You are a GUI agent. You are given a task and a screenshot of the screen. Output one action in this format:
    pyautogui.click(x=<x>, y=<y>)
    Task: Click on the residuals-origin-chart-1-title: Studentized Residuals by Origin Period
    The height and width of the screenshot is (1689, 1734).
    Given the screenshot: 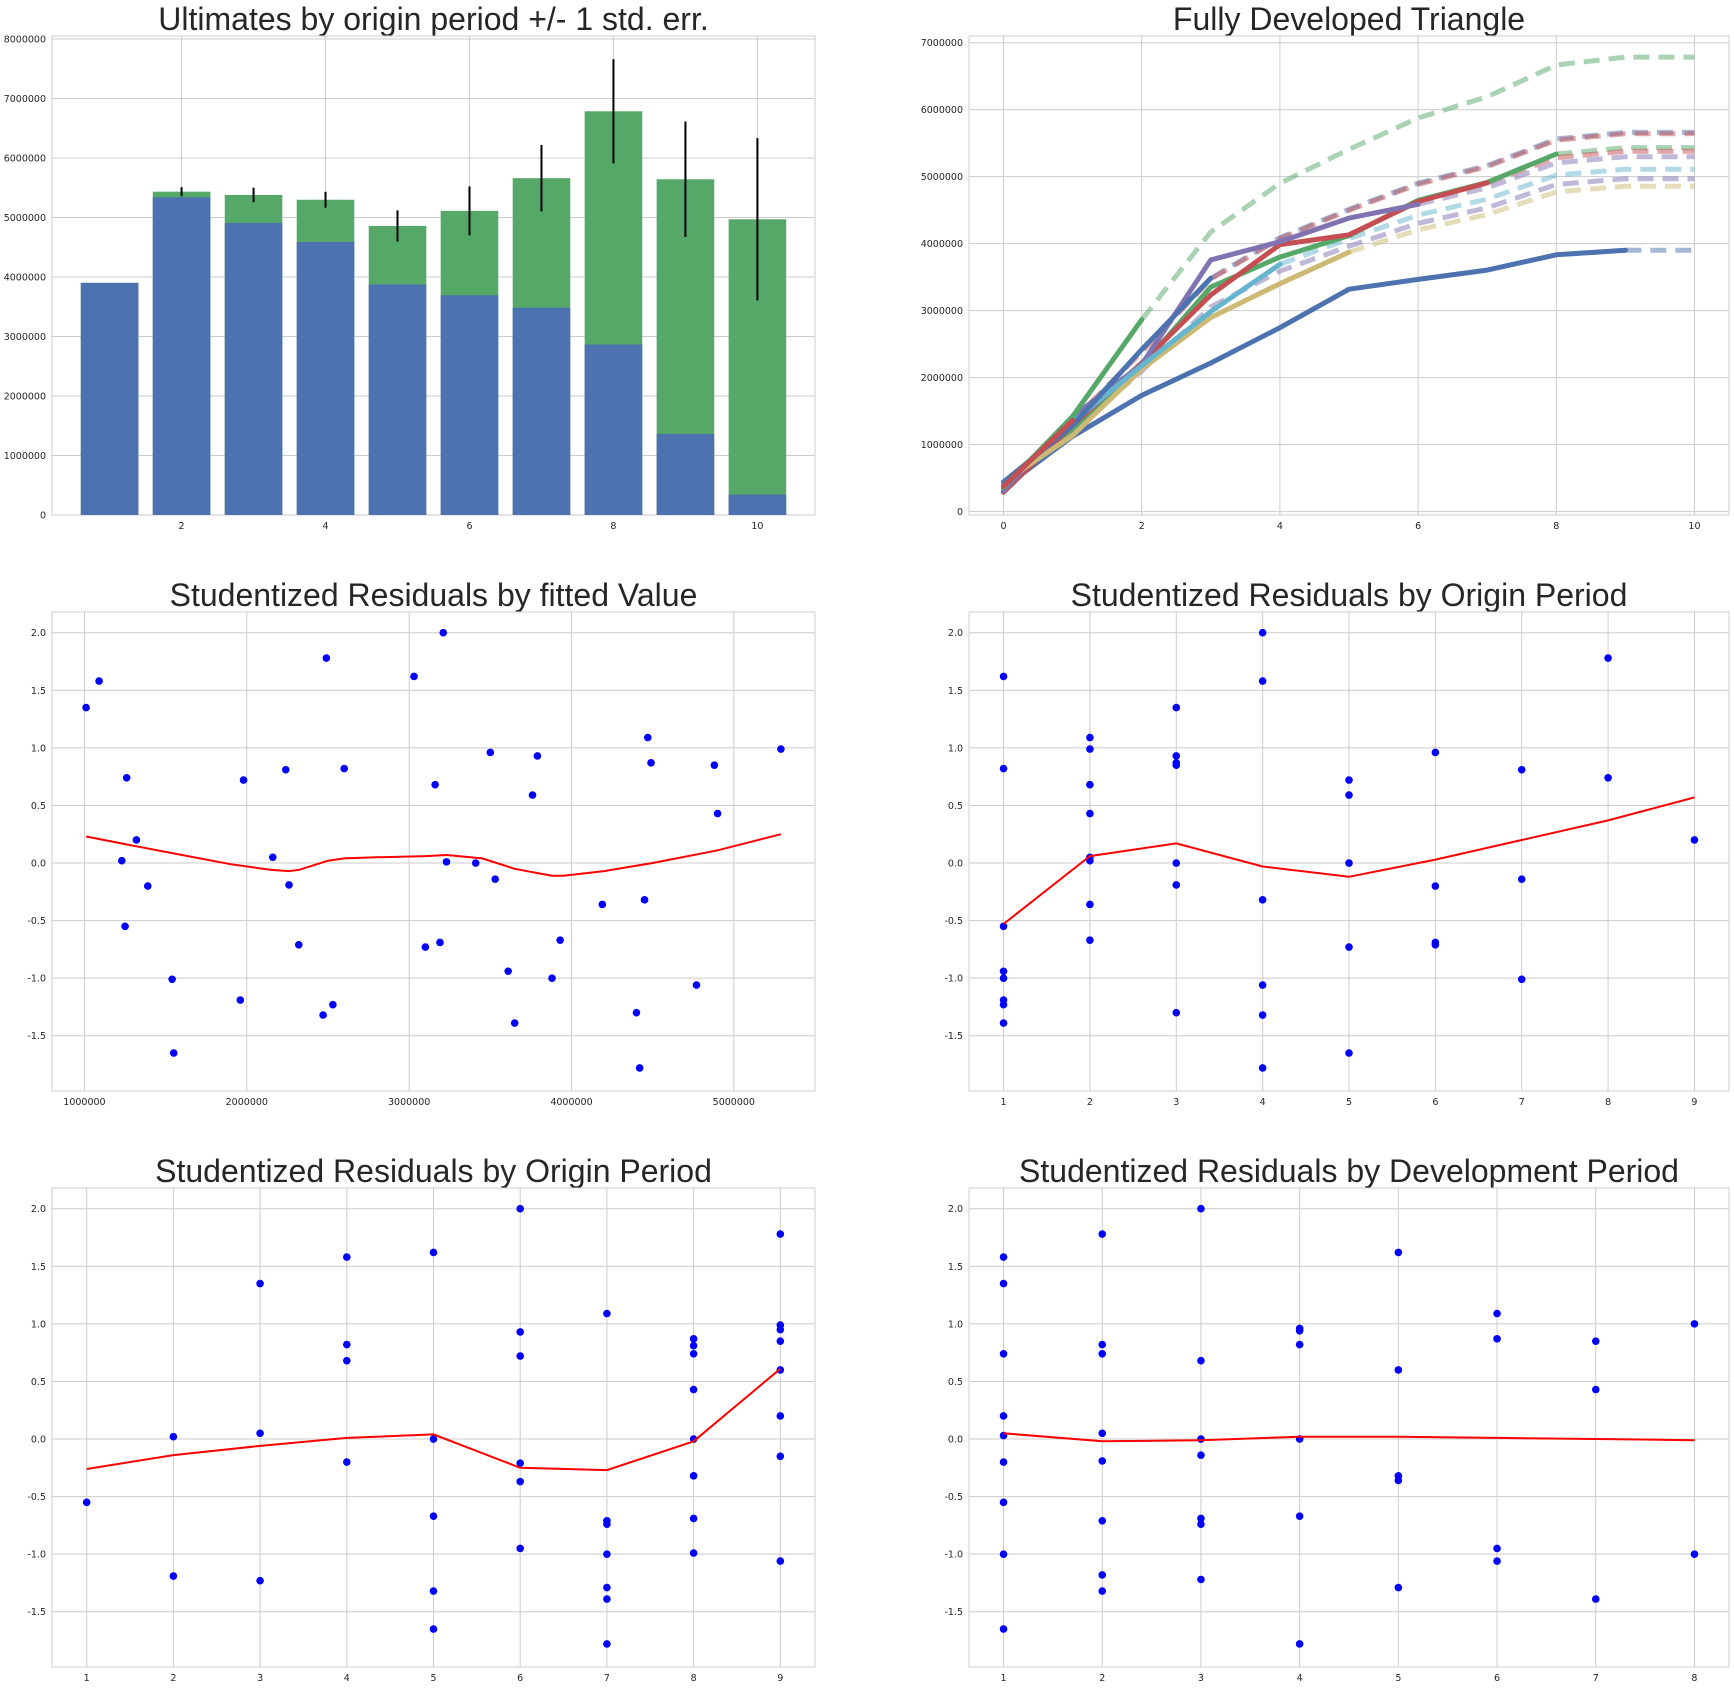 What is the action you would take?
    pyautogui.click(x=1349, y=595)
    